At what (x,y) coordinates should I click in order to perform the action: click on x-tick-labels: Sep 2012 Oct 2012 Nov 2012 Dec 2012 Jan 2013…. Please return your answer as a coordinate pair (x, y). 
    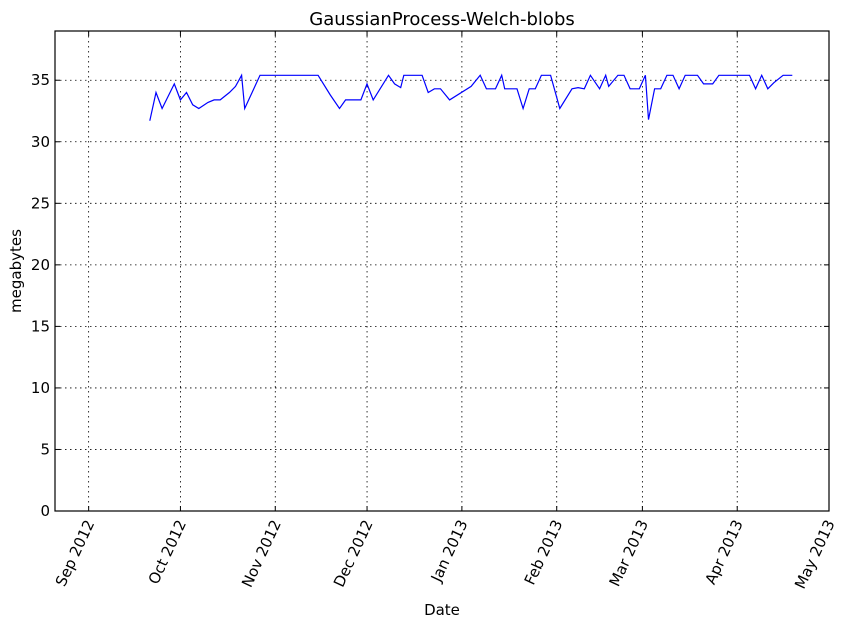
    Looking at the image, I should click on (445, 554).